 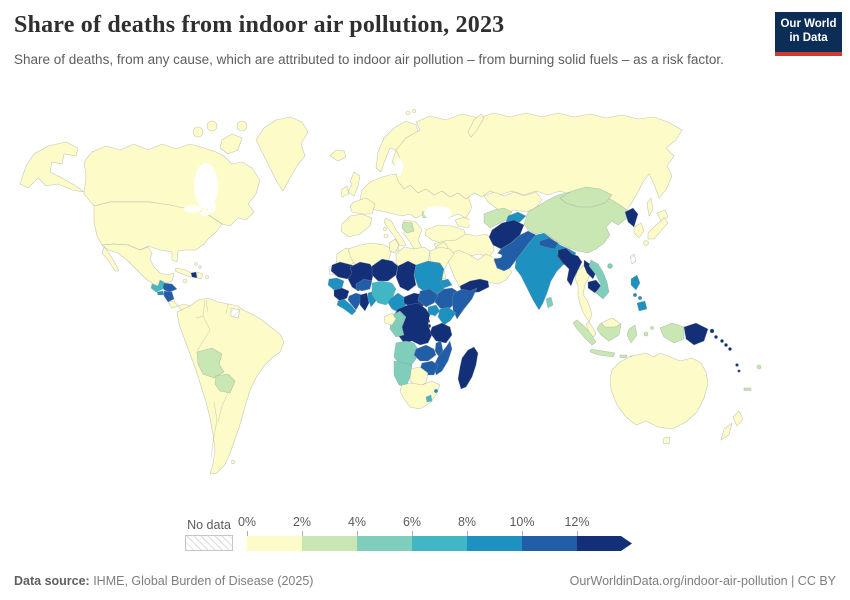 I want to click on country-haiti, so click(x=194, y=275).